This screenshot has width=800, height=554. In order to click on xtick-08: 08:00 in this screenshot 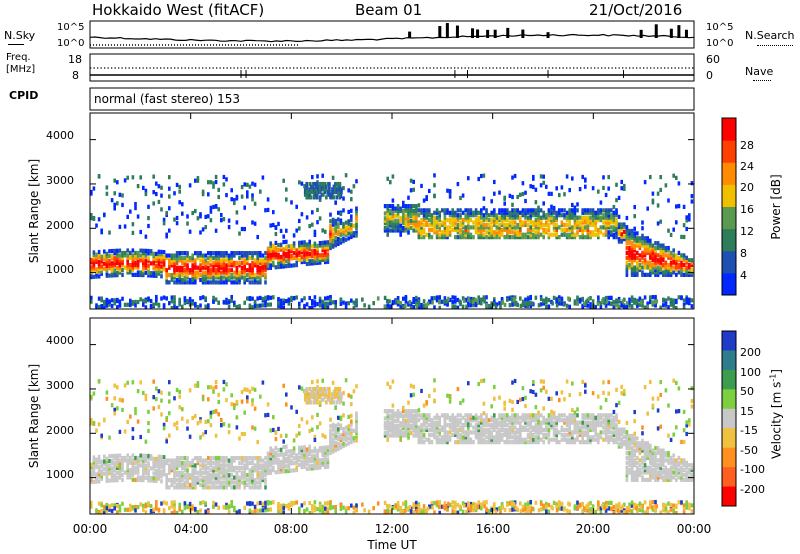, I will do `click(291, 529)`.